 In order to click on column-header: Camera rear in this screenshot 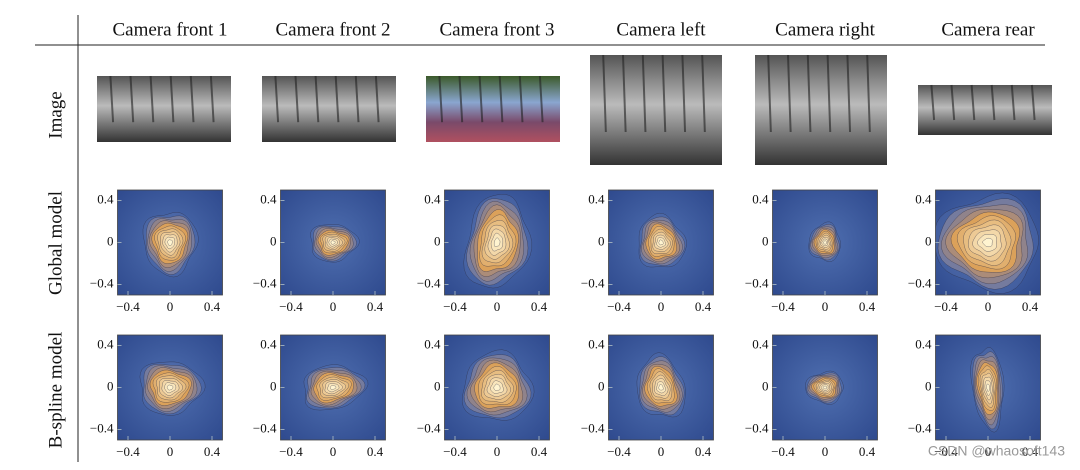, I will do `click(988, 29)`.